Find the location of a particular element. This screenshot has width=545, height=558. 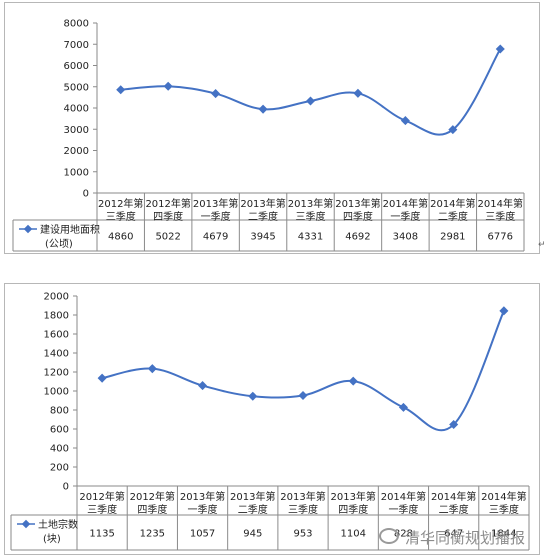

y-tick-label: 2000 is located at coordinates (56, 297).